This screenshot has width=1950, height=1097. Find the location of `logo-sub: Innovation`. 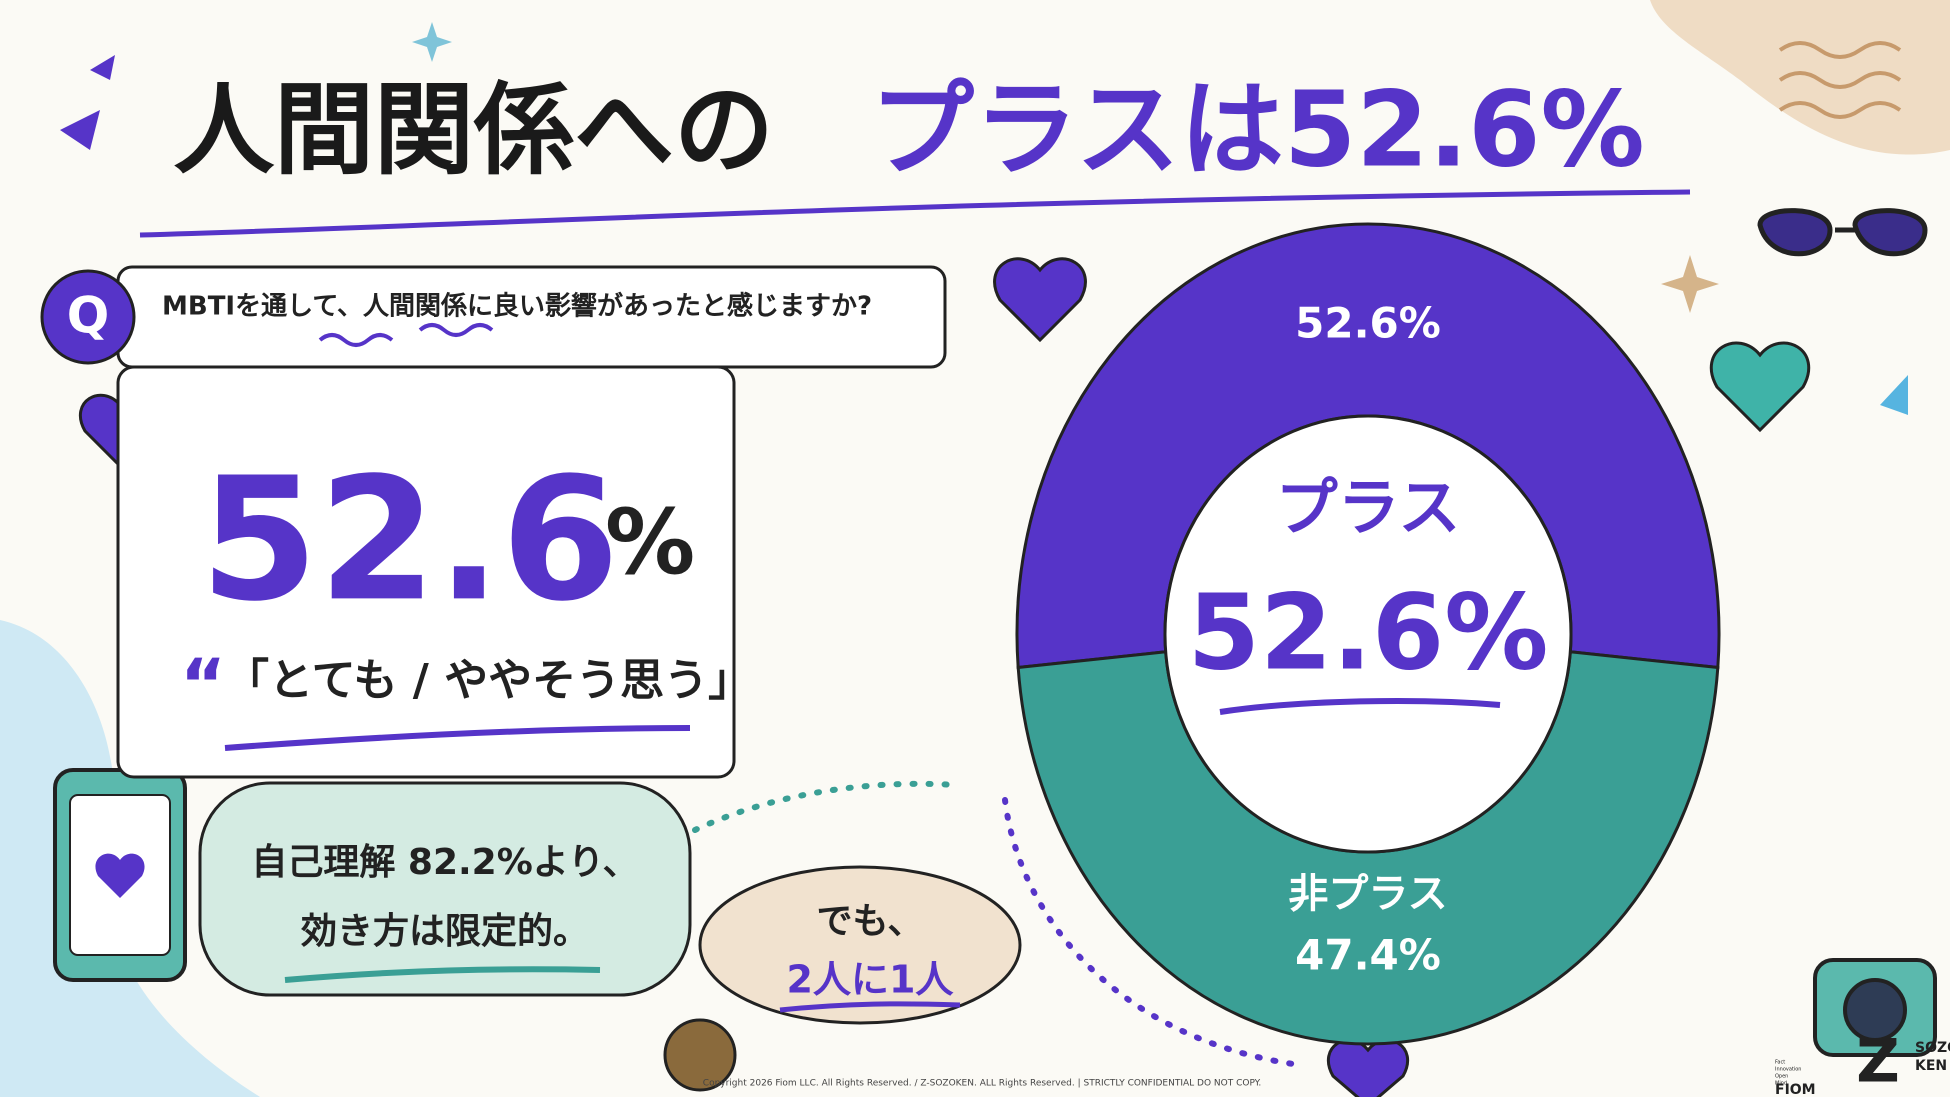

logo-sub: Innovation is located at coordinates (1788, 1070).